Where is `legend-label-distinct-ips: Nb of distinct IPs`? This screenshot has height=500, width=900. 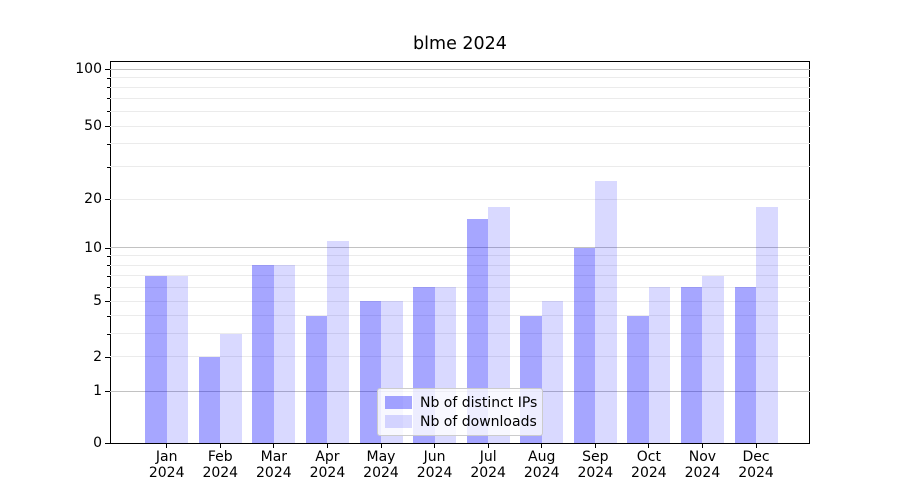
legend-label-distinct-ips: Nb of distinct IPs is located at coordinates (479, 402).